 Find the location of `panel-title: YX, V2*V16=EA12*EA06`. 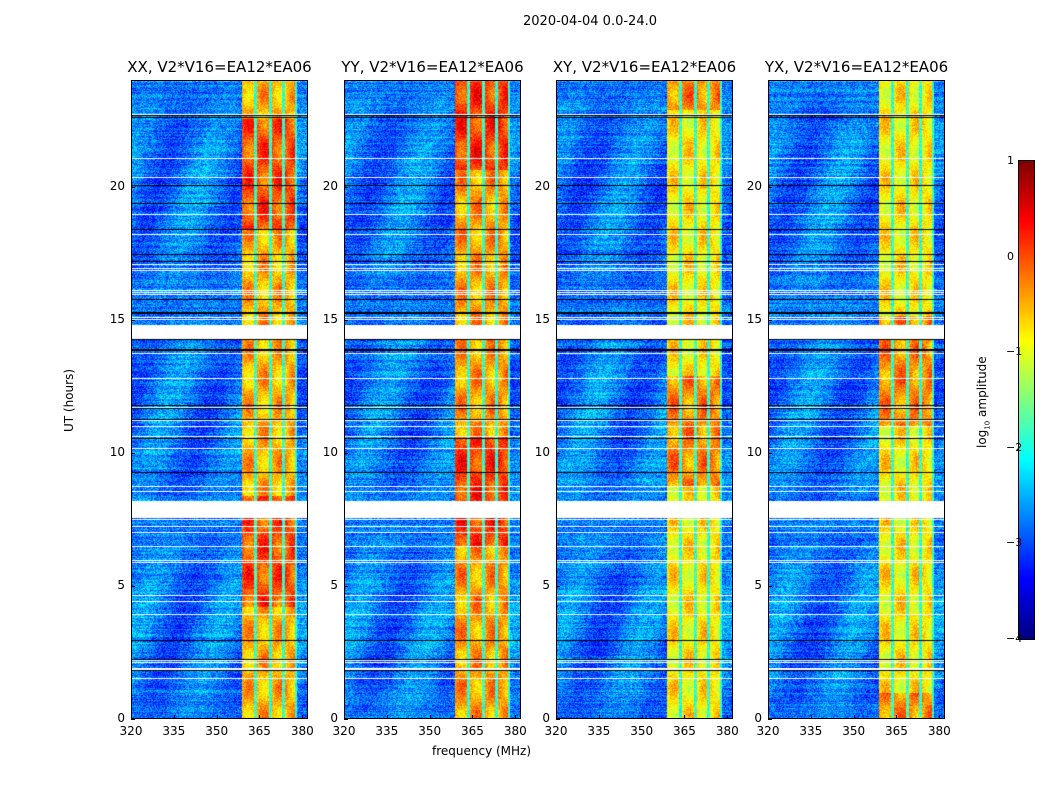

panel-title: YX, V2*V16=EA12*EA06 is located at coordinates (856, 67).